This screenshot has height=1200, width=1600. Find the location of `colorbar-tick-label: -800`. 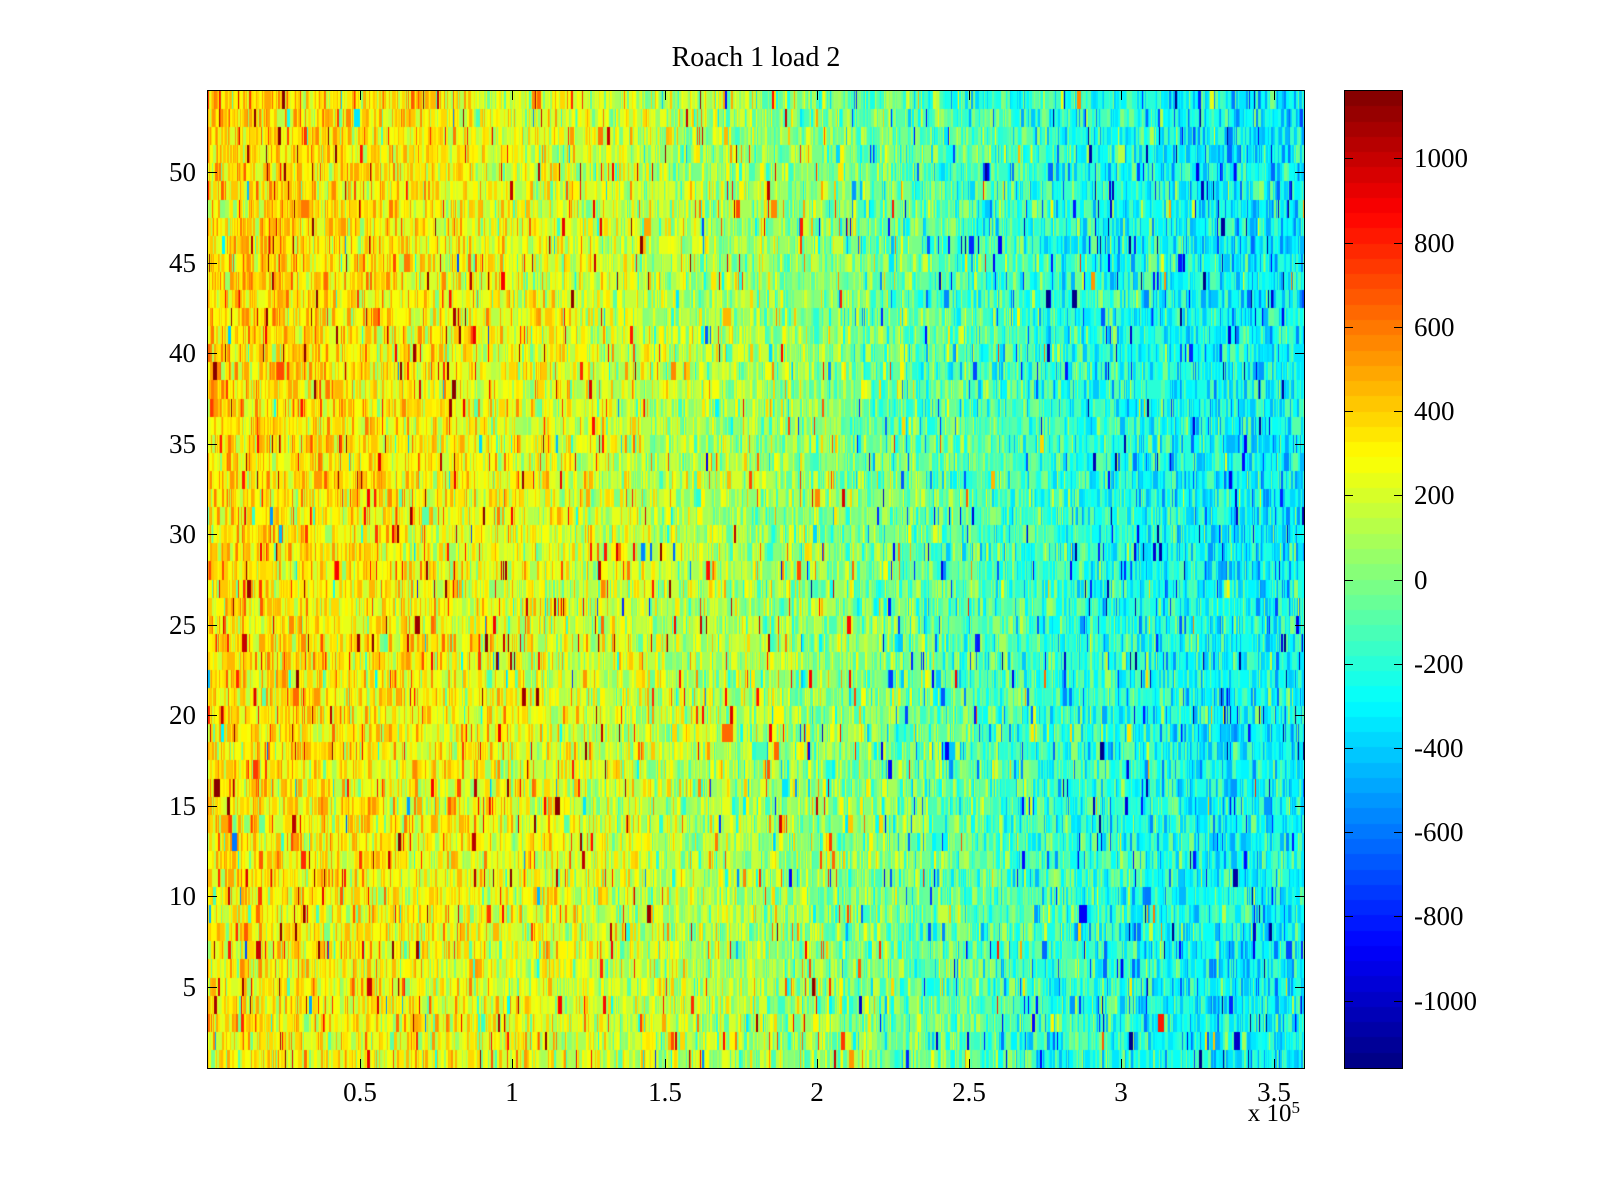

colorbar-tick-label: -800 is located at coordinates (1439, 916).